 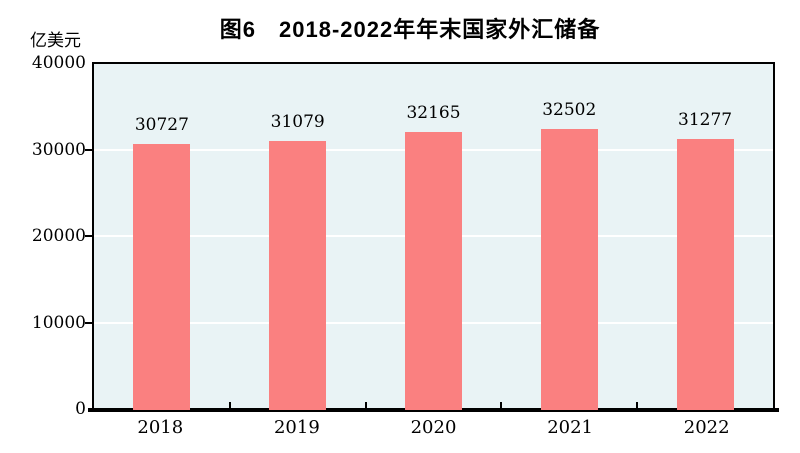 I want to click on x-tick-label: 2021, so click(x=570, y=427).